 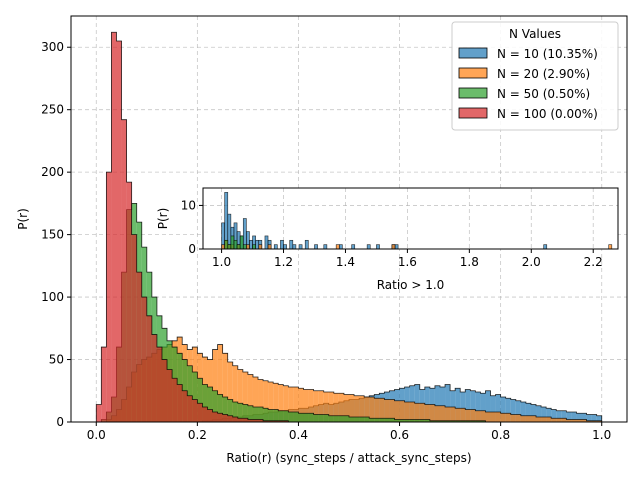 What do you see at coordinates (547, 114) in the screenshot?
I see `legend-label: N = 100 (0.00%)` at bounding box center [547, 114].